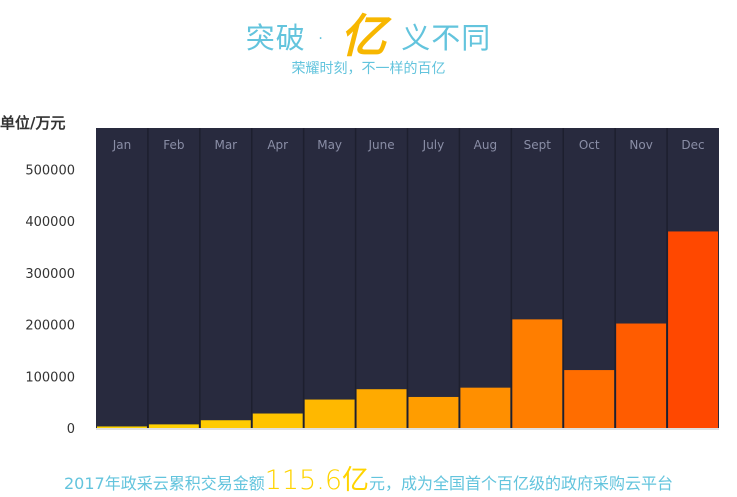 The width and height of the screenshot is (737, 497). Describe the element at coordinates (277, 145) in the screenshot. I see `x-tick-label: Apr` at that location.